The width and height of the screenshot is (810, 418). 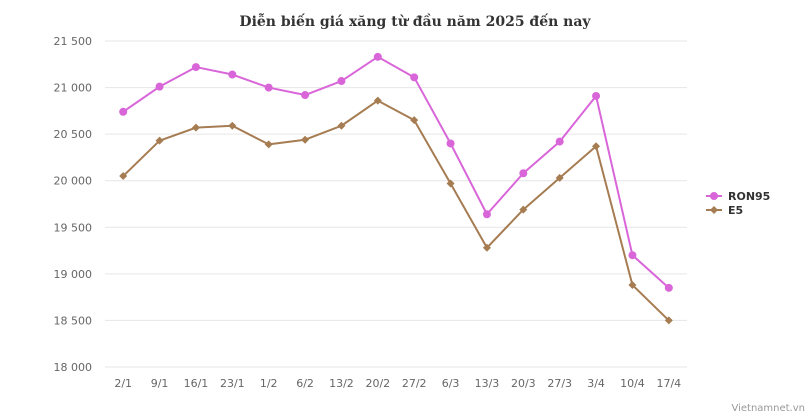 I want to click on legend-item-e5: E5, so click(x=724, y=210).